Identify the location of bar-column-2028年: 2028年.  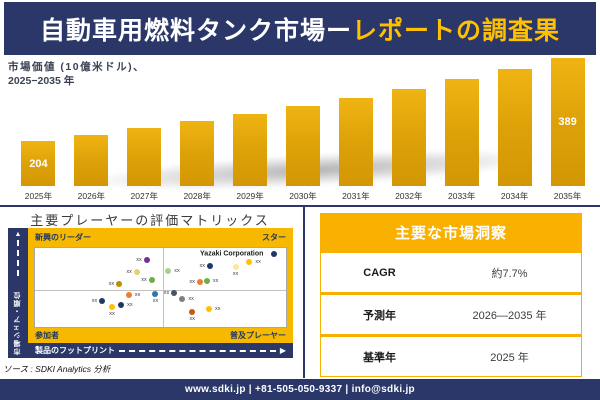
(197, 161).